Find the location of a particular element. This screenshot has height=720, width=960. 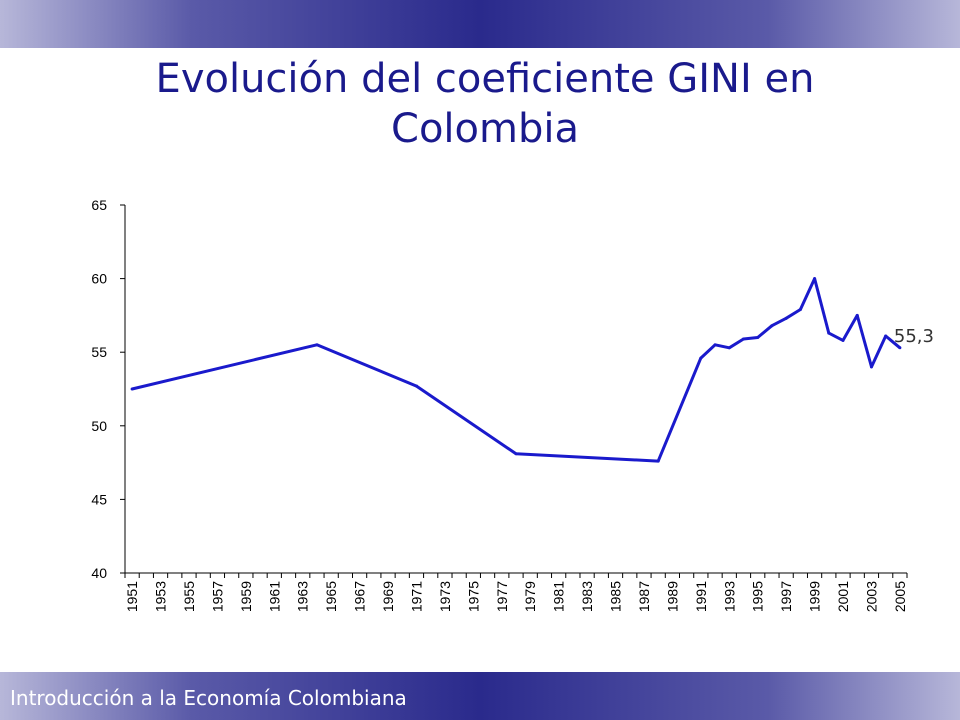

x-tick-label: 1953 is located at coordinates (161, 596).